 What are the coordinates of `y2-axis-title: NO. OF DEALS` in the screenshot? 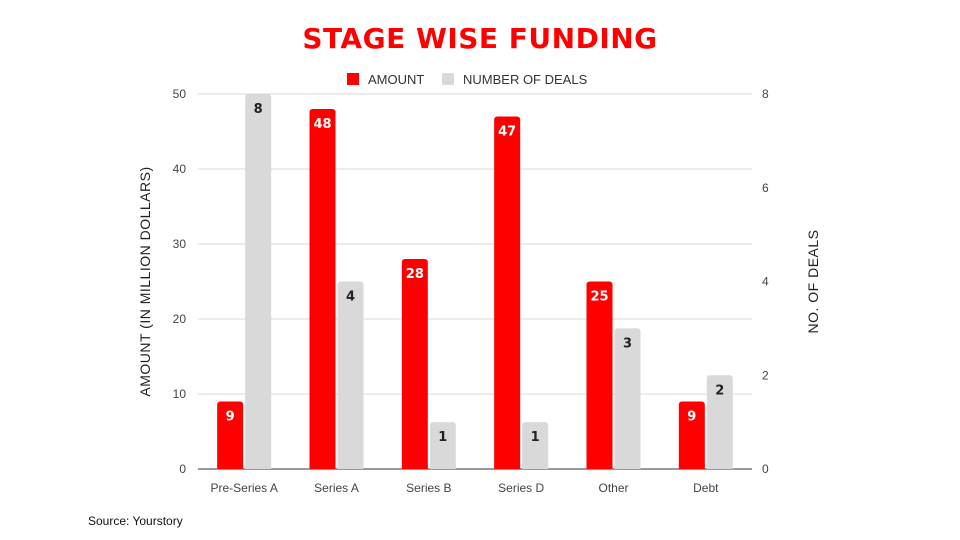 It's located at (813, 281).